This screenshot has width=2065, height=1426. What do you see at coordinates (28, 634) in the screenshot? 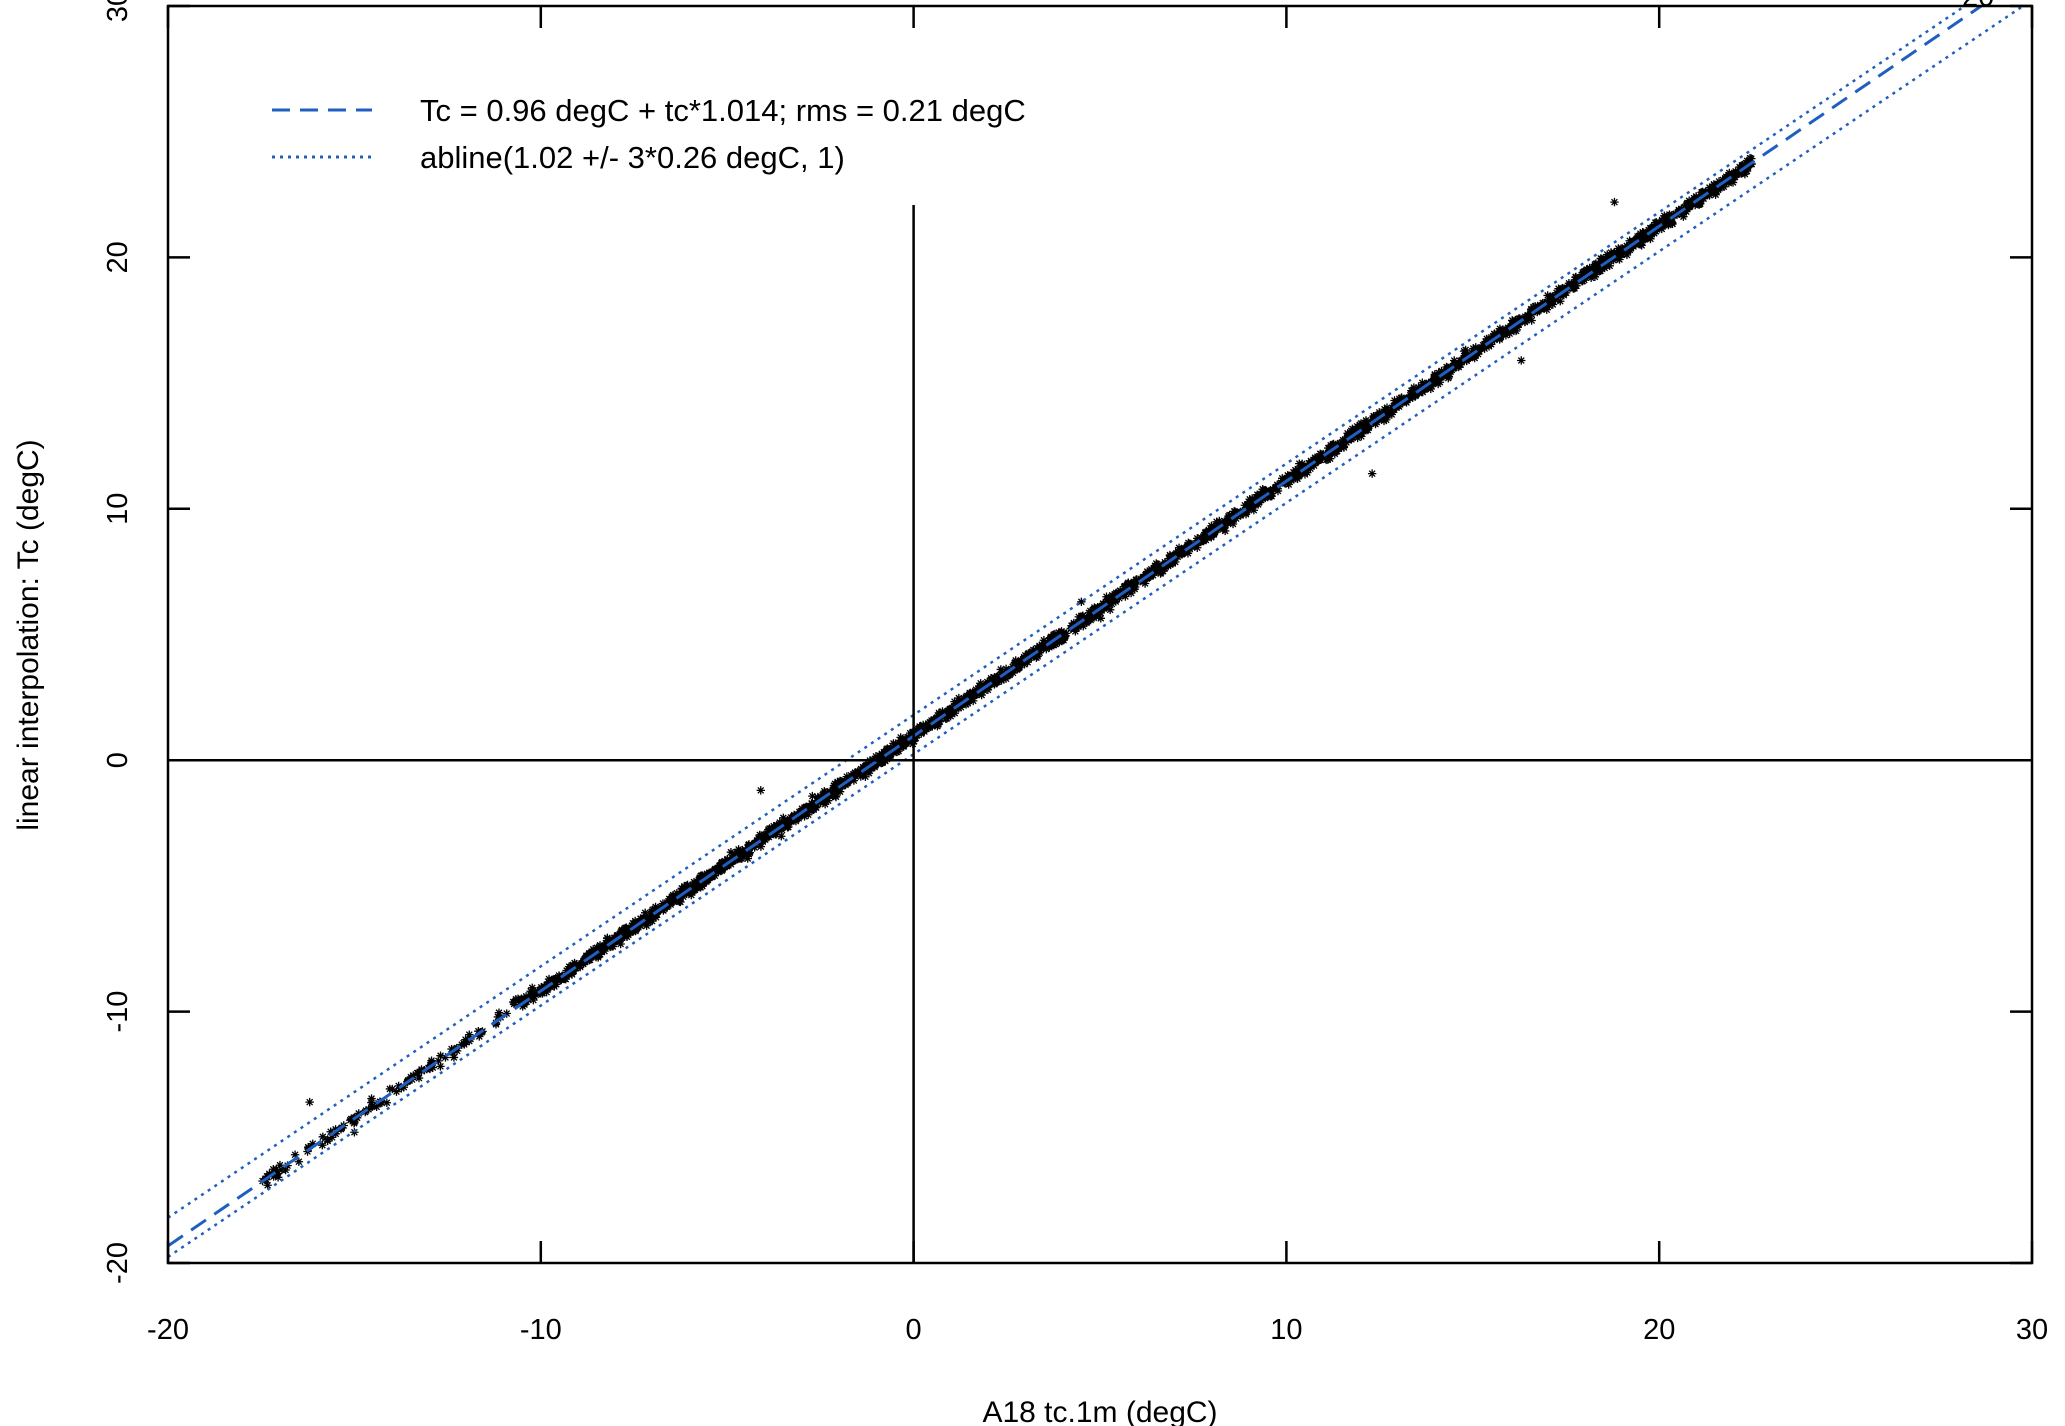
I see `y-axis-title: linear interpolation: Tc (degC)` at bounding box center [28, 634].